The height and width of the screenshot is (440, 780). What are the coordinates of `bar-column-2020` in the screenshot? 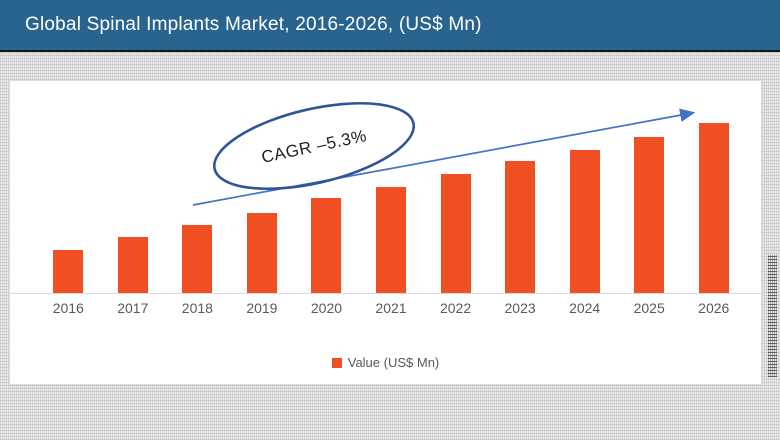 It's located at (326, 187).